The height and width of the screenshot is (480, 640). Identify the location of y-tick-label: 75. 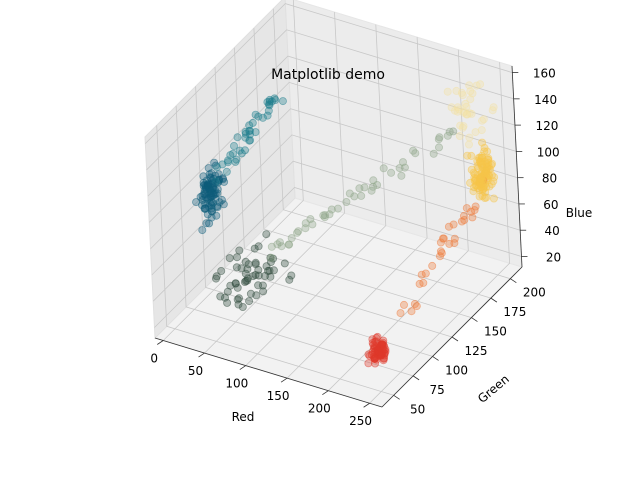
(436, 390).